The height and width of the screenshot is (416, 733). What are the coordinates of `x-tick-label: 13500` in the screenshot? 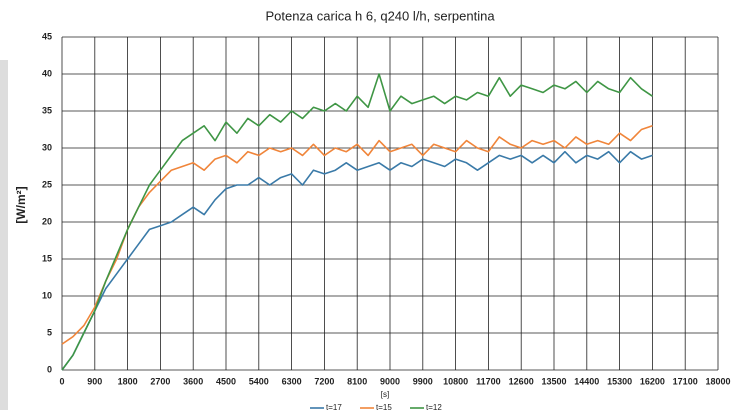 It's located at (553, 381).